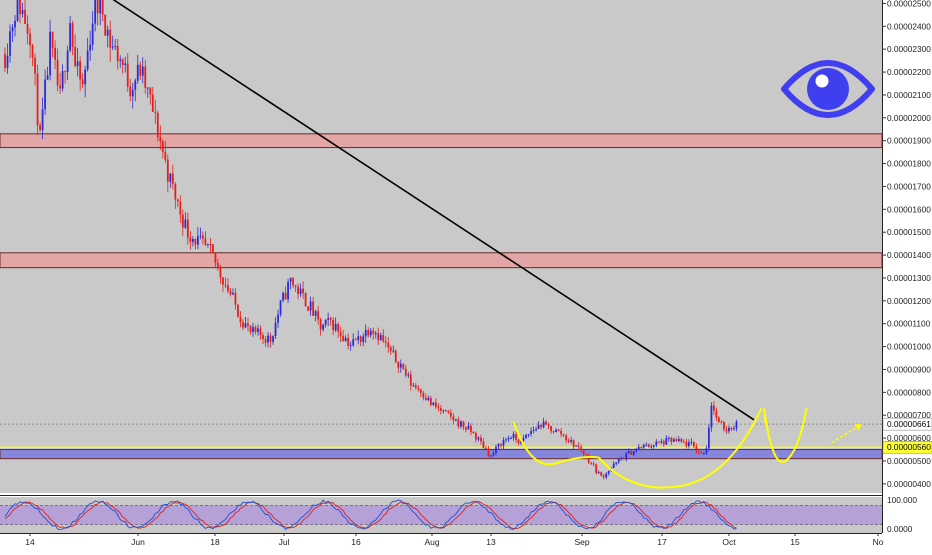  What do you see at coordinates (909, 118) in the screenshot?
I see `price-axis-label: 0.00002000` at bounding box center [909, 118].